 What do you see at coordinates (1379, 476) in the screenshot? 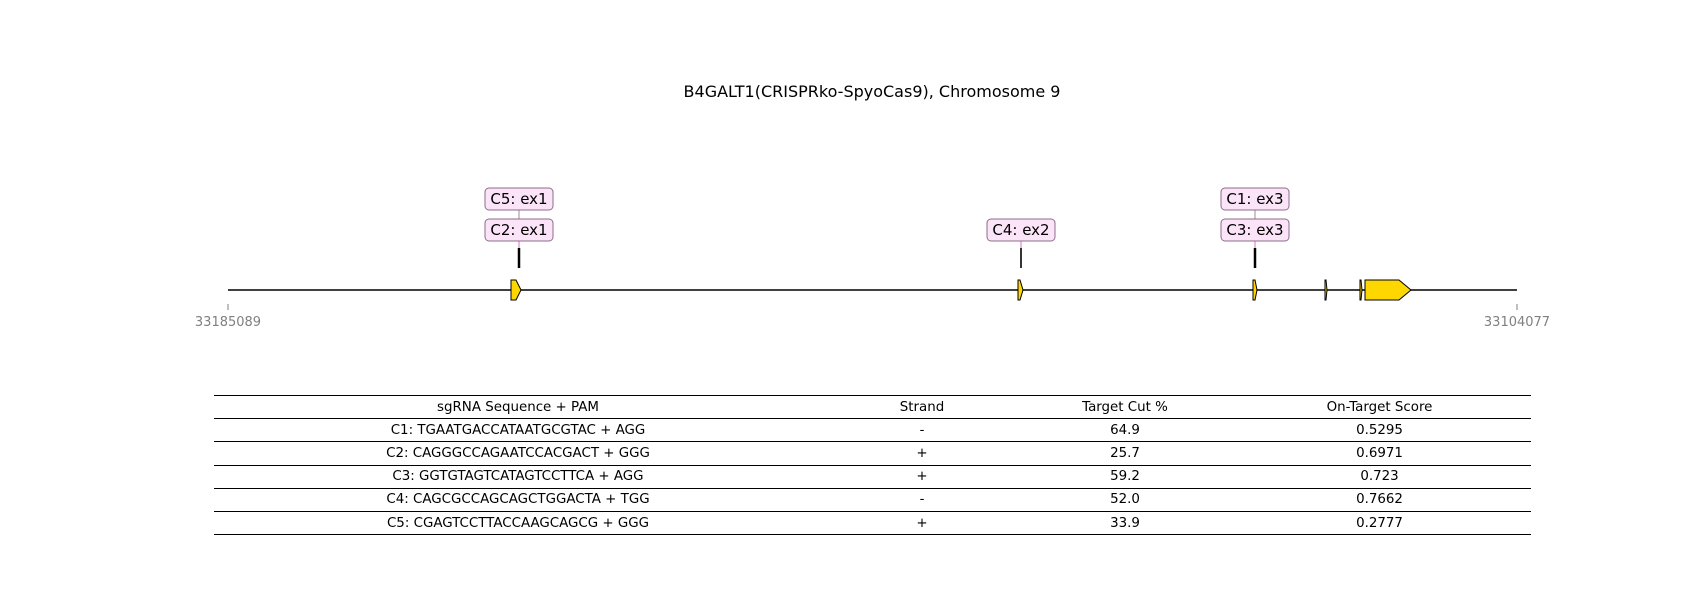
I see `cell-on-target-score: 0.723` at bounding box center [1379, 476].